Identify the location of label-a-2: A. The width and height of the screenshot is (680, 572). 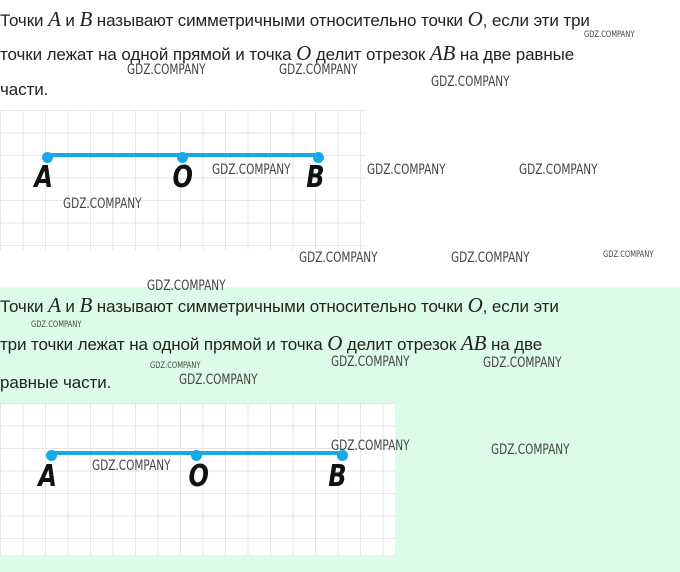
(47, 476).